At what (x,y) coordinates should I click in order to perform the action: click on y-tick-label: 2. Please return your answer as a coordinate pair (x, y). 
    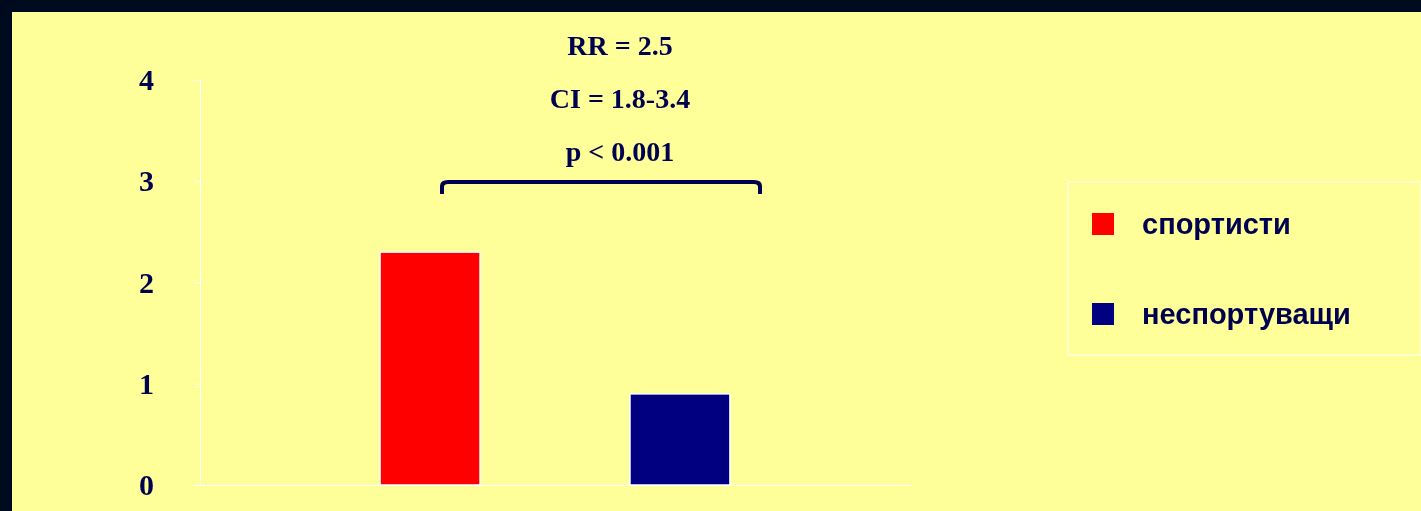
    Looking at the image, I should click on (146, 282).